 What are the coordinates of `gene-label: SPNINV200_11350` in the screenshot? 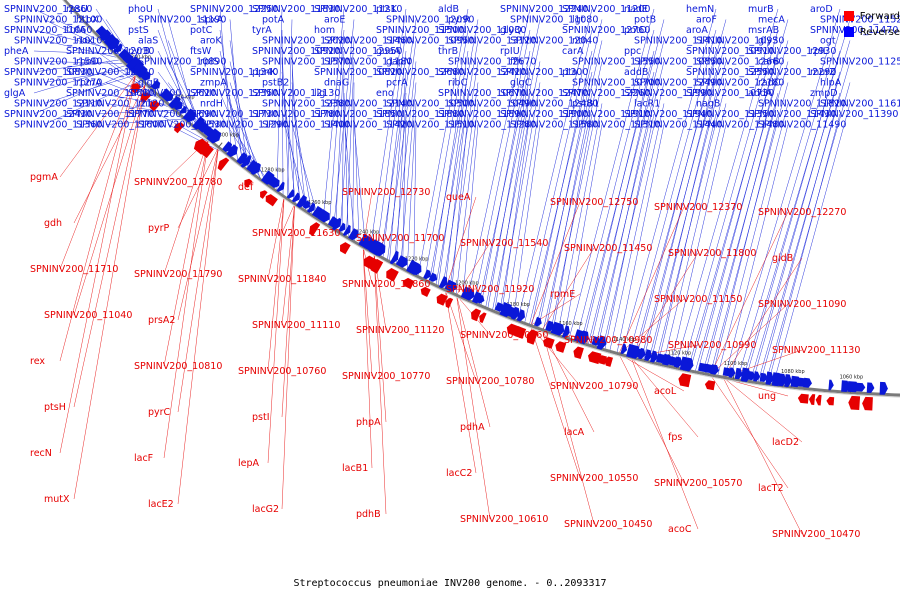 It's located at (730, 114).